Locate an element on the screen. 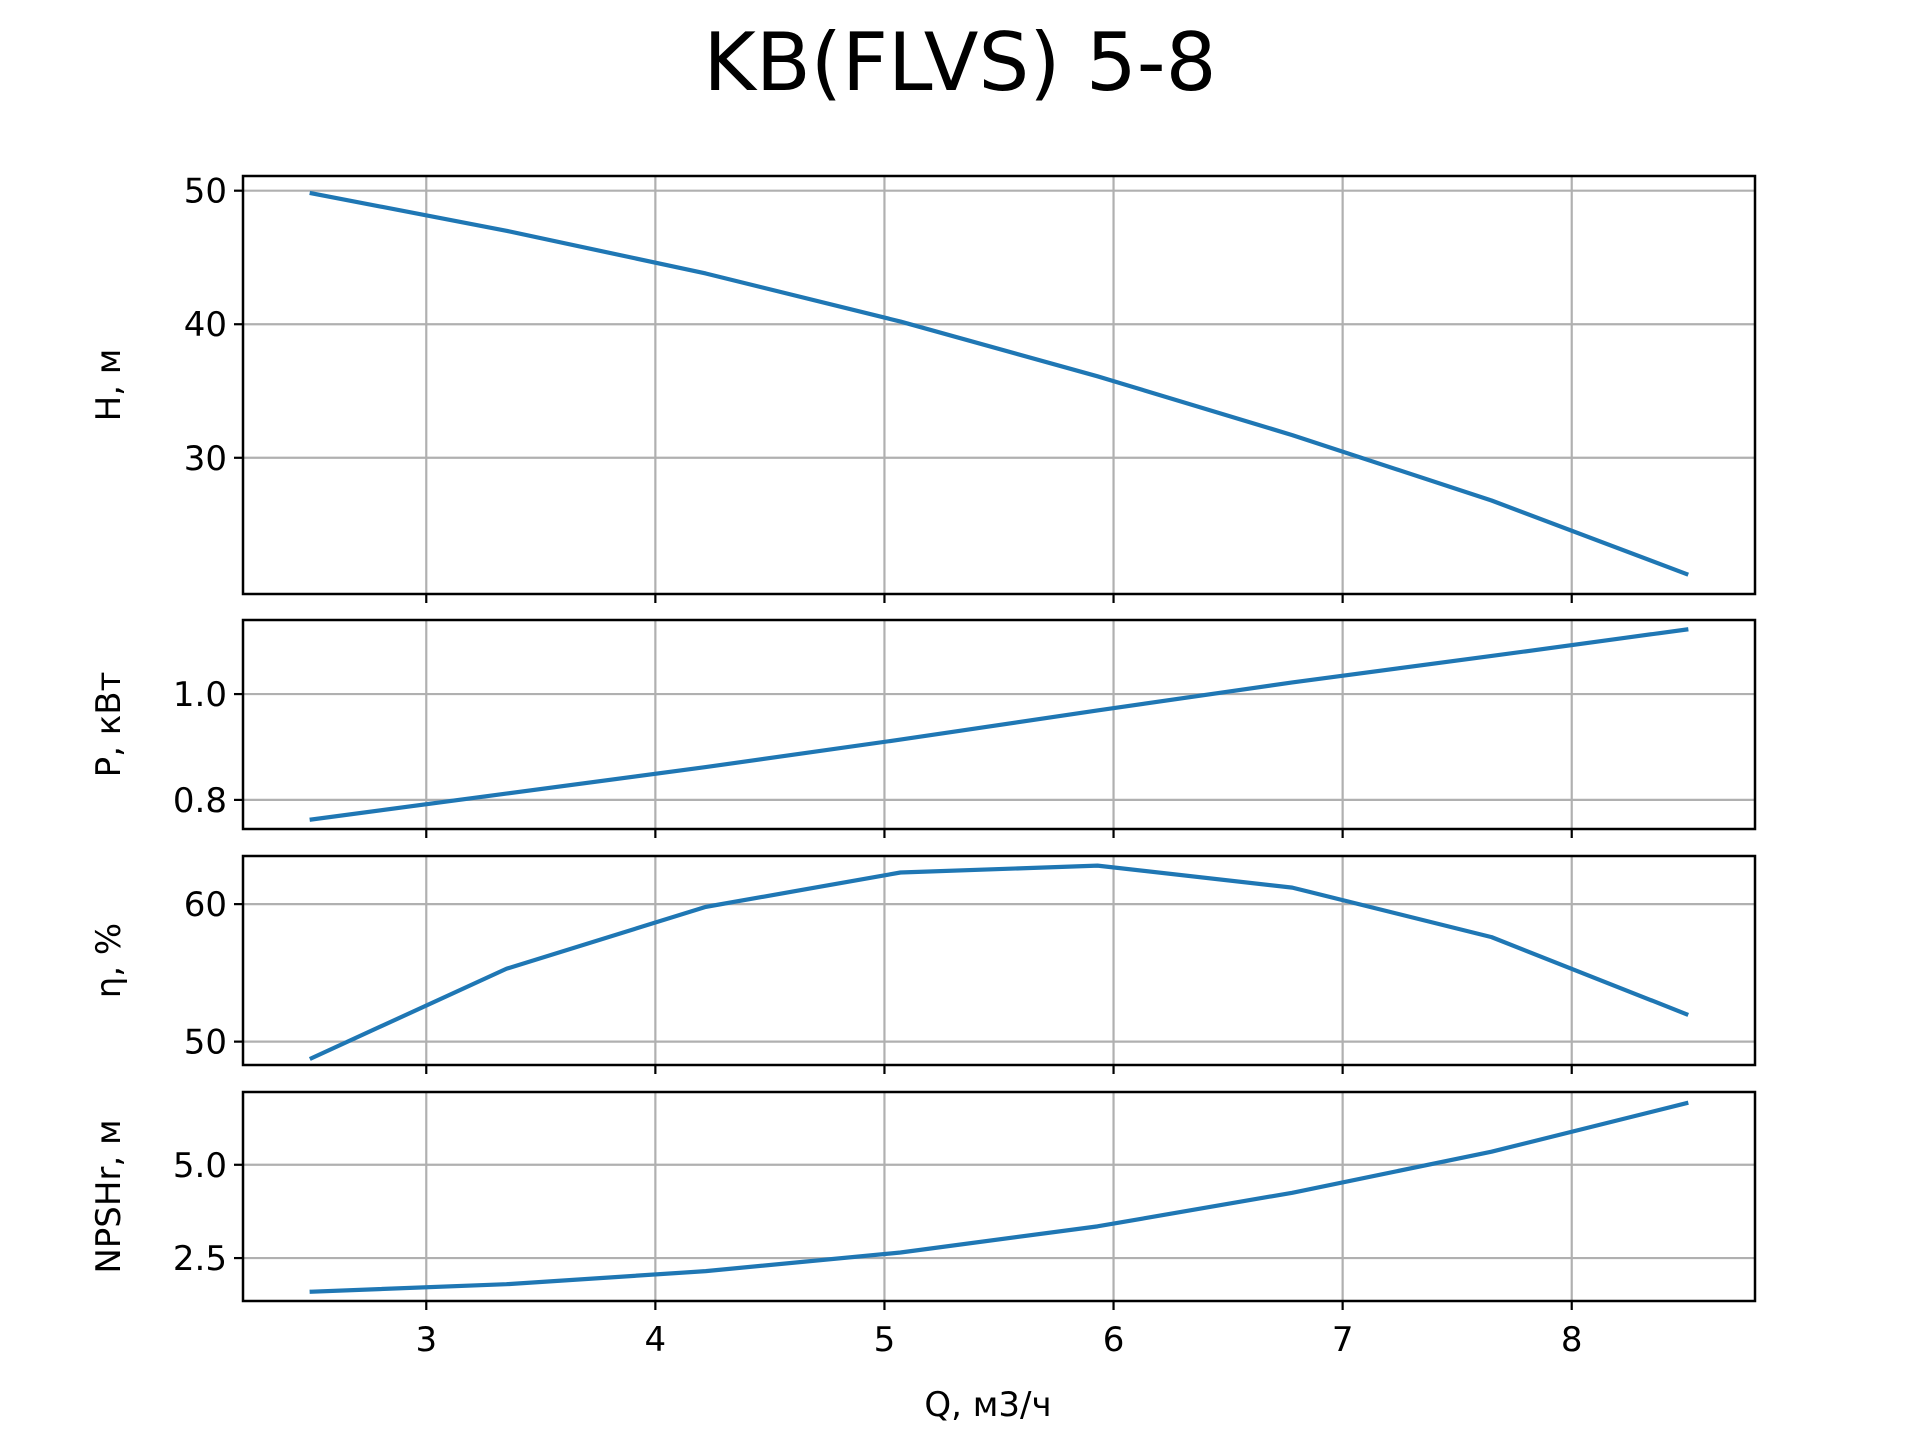  x-axis-ticks: 3 4 5 6 7 8 is located at coordinates (998, 1340).